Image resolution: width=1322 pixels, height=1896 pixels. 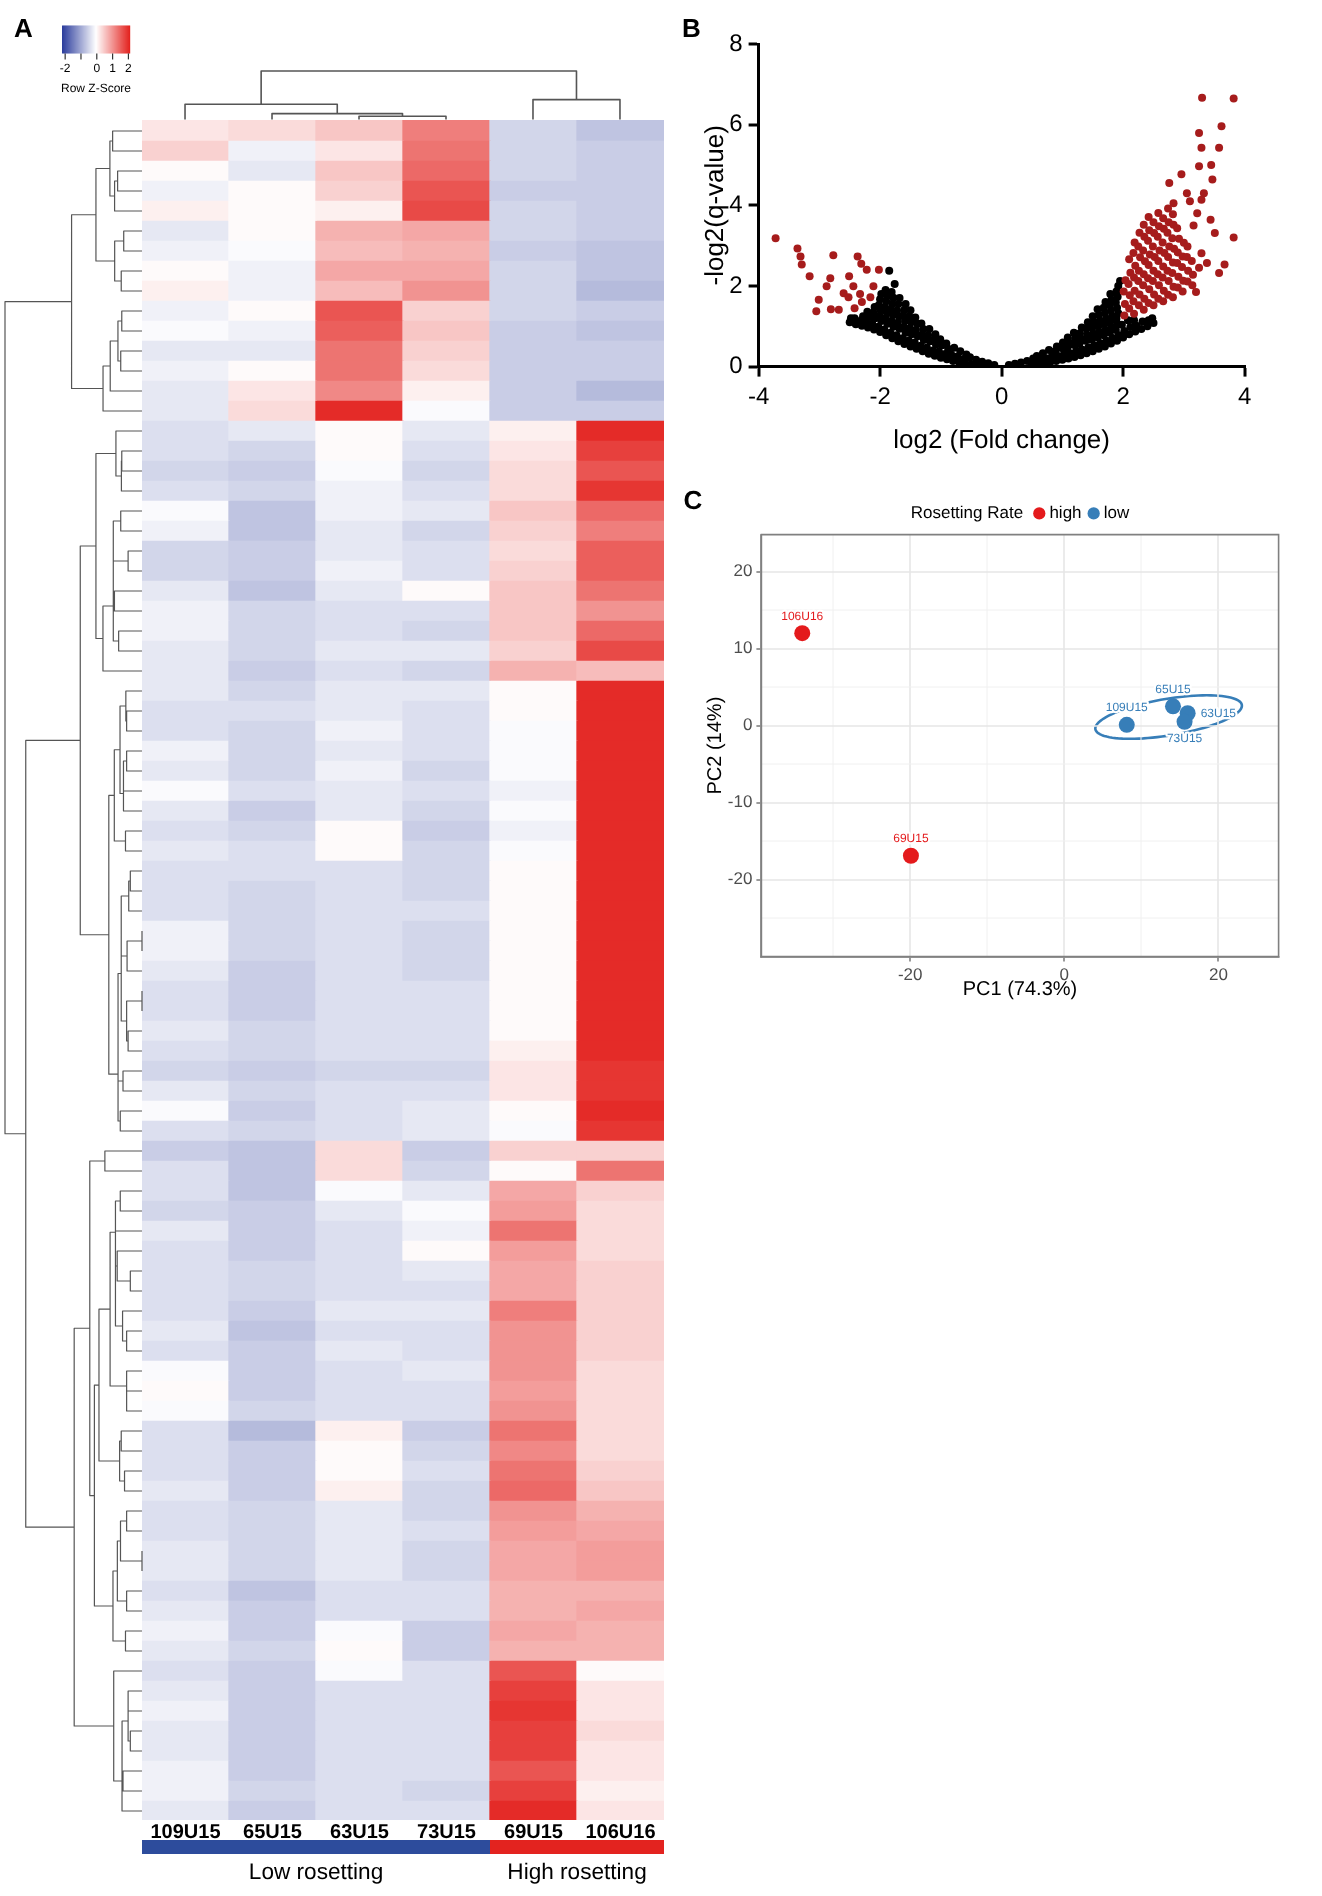 I want to click on x-tick-label: 109U15, so click(x=186, y=1832).